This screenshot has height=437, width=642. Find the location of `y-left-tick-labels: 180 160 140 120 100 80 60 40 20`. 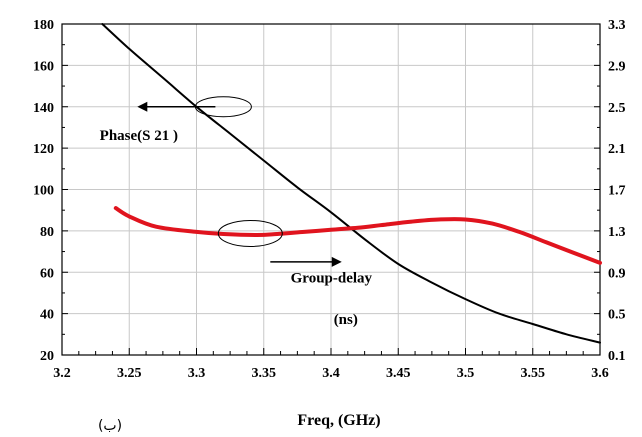

y-left-tick-labels: 180 160 140 120 100 80 60 40 20 is located at coordinates (43, 191).